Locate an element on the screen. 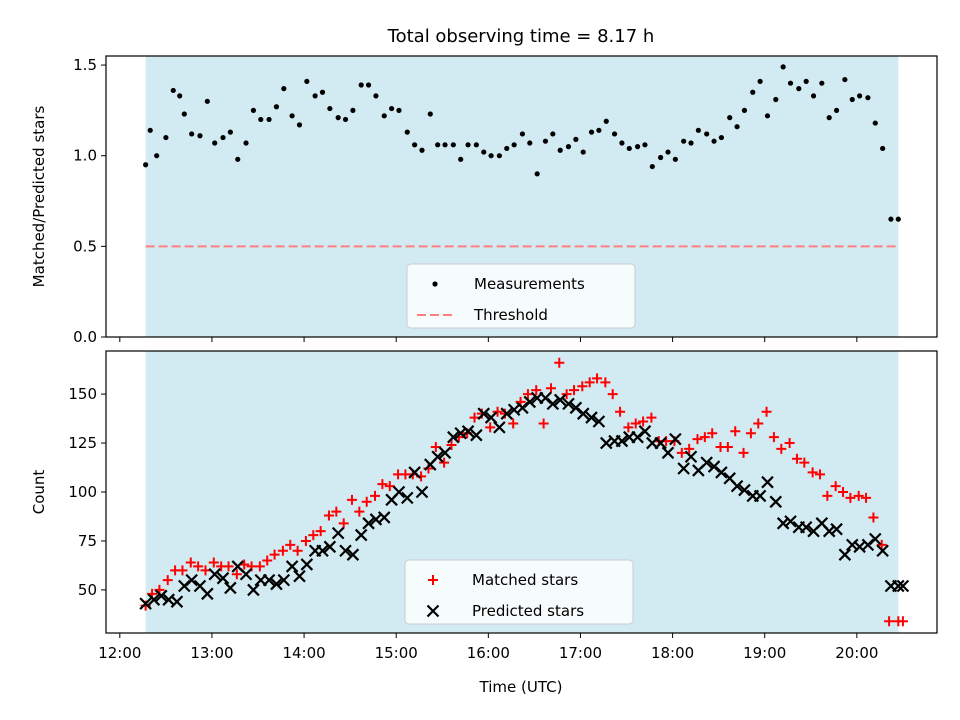  legend: Measurements Threshold is located at coordinates (521, 296).